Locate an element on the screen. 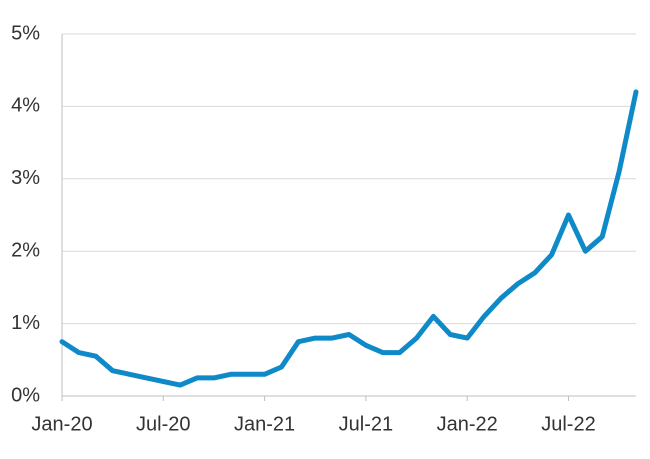 The width and height of the screenshot is (650, 459). x-tick-label: Jan-22 is located at coordinates (467, 424).